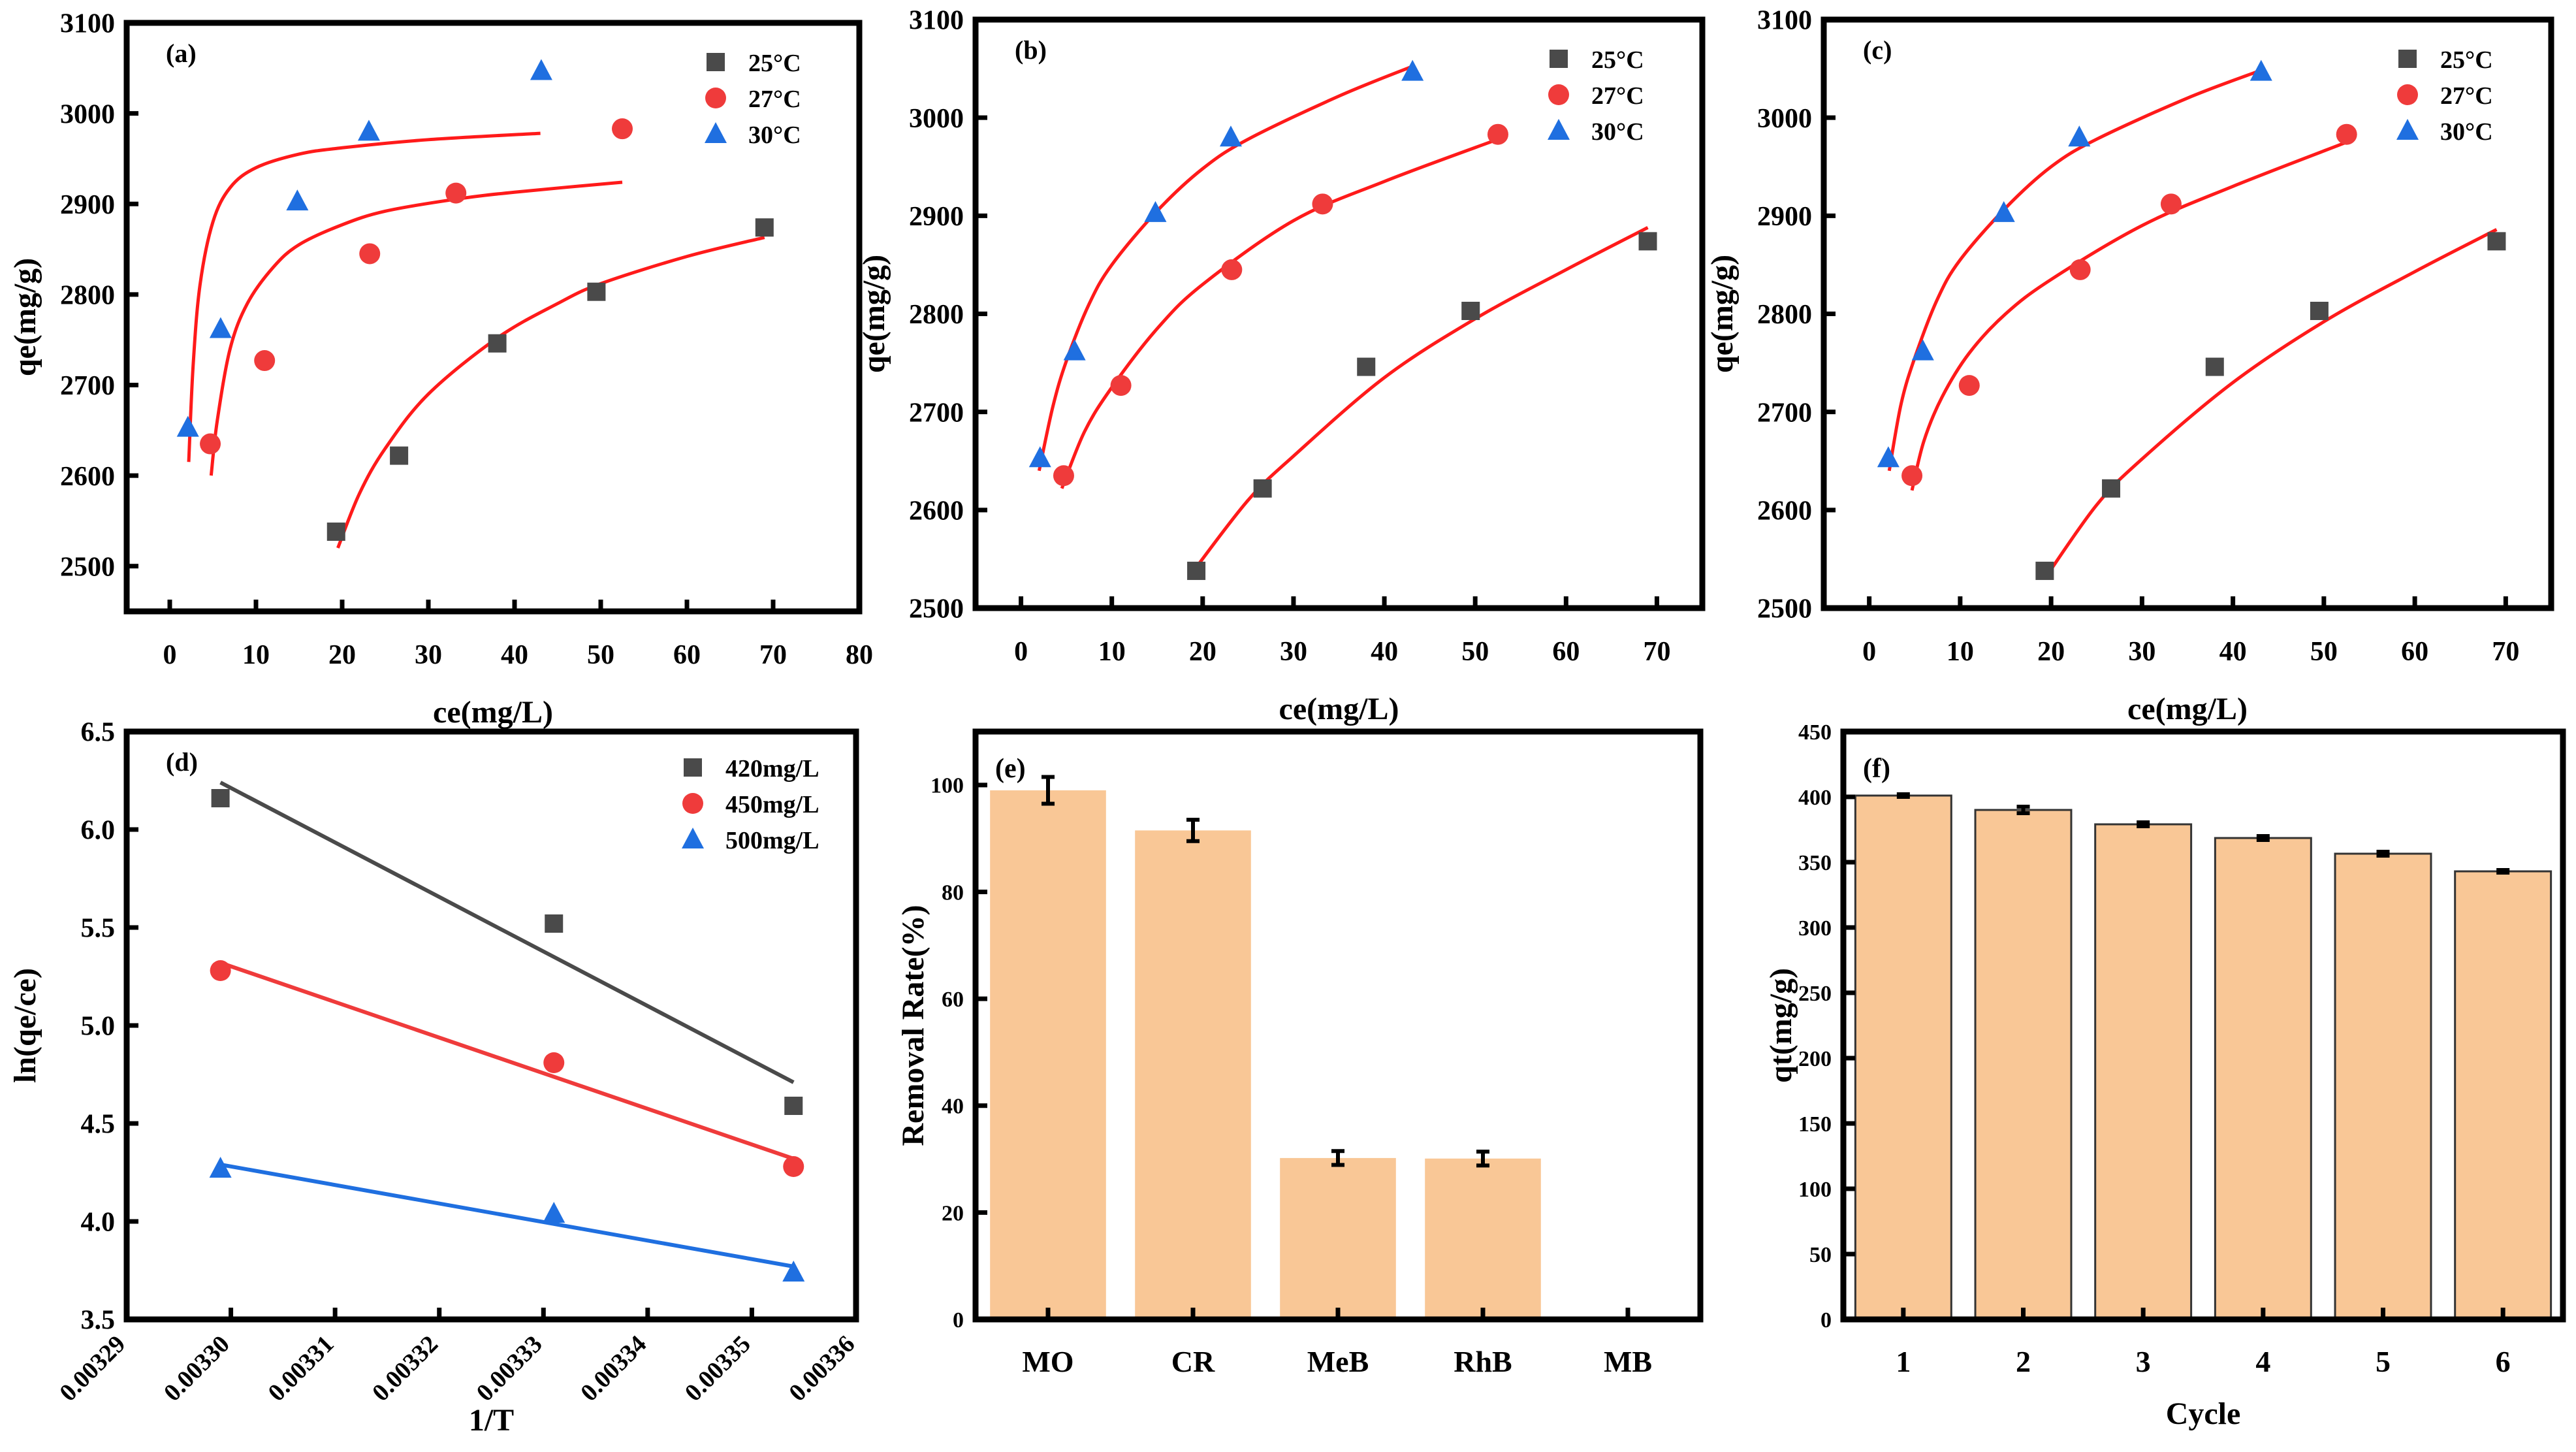  What do you see at coordinates (1338, 1238) in the screenshot?
I see `bar-MeB` at bounding box center [1338, 1238].